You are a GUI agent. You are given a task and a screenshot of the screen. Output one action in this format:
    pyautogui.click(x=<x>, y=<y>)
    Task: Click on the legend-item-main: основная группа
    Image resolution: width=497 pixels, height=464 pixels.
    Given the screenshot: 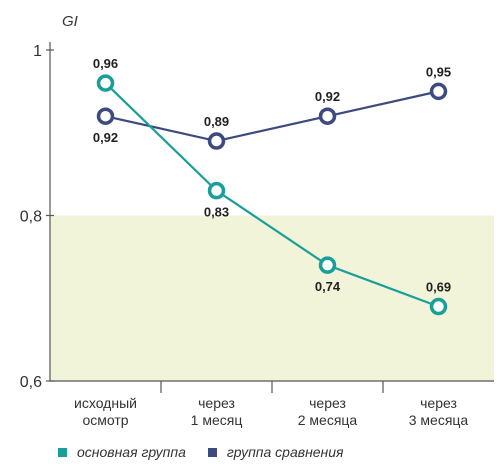 What is the action you would take?
    pyautogui.click(x=122, y=452)
    